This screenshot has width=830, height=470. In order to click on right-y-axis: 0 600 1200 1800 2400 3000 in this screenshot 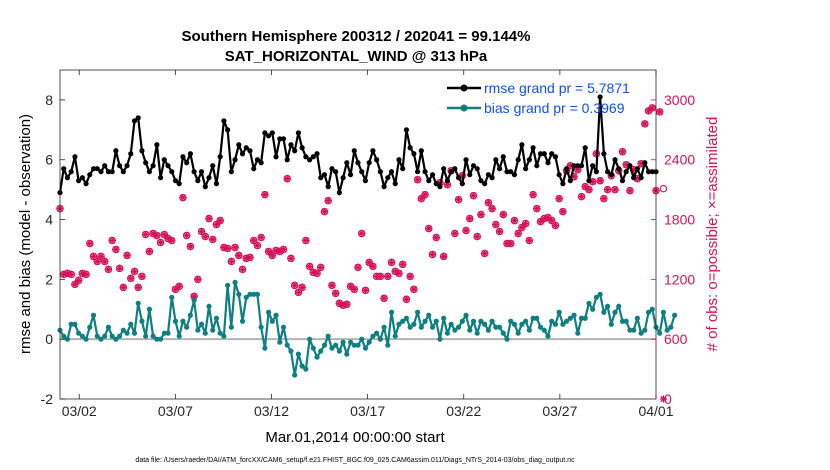, I will do `click(673, 249)`.